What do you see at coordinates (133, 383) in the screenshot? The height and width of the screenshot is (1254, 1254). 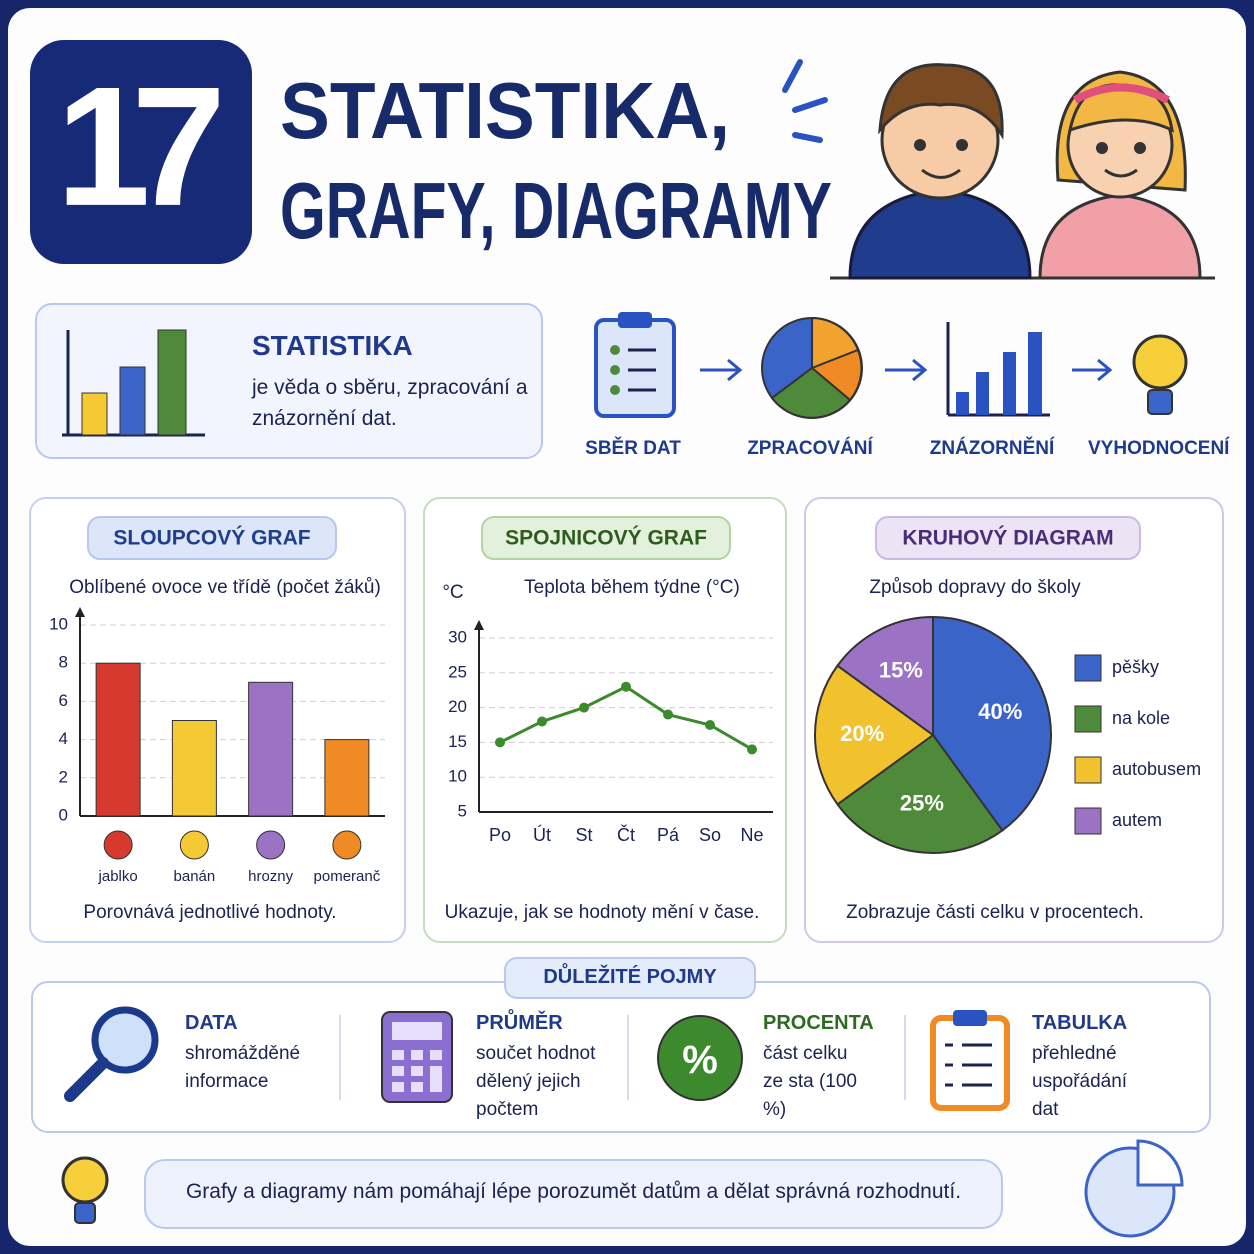 I see `intro-icon` at bounding box center [133, 383].